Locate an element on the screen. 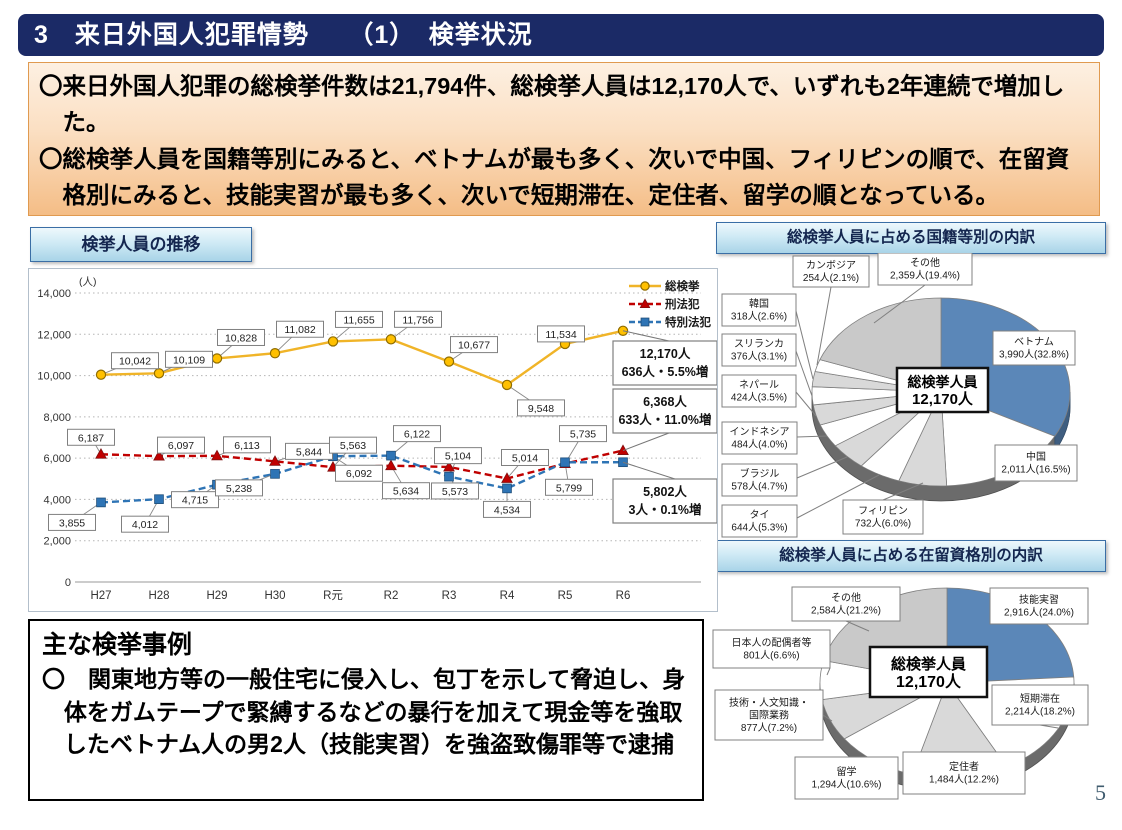 The width and height of the screenshot is (1122, 830). pie-label: 韓国 is located at coordinates (759, 304).